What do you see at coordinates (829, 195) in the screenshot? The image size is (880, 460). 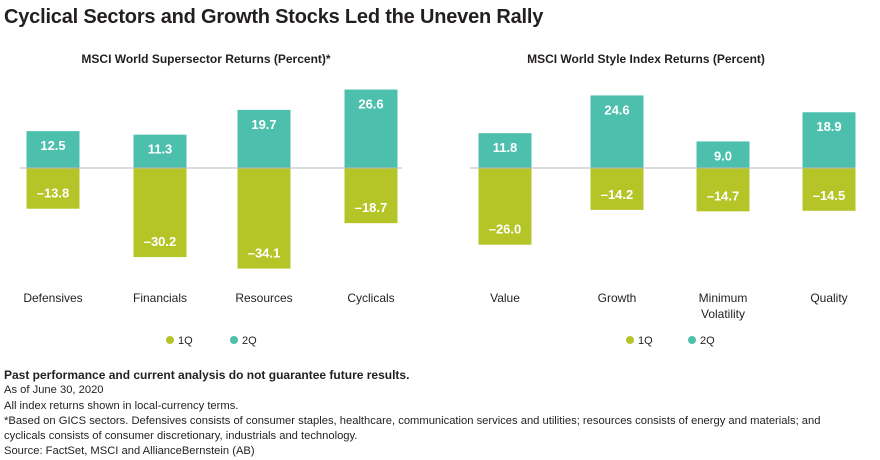 I see `bar-label-1q: –14.5` at bounding box center [829, 195].